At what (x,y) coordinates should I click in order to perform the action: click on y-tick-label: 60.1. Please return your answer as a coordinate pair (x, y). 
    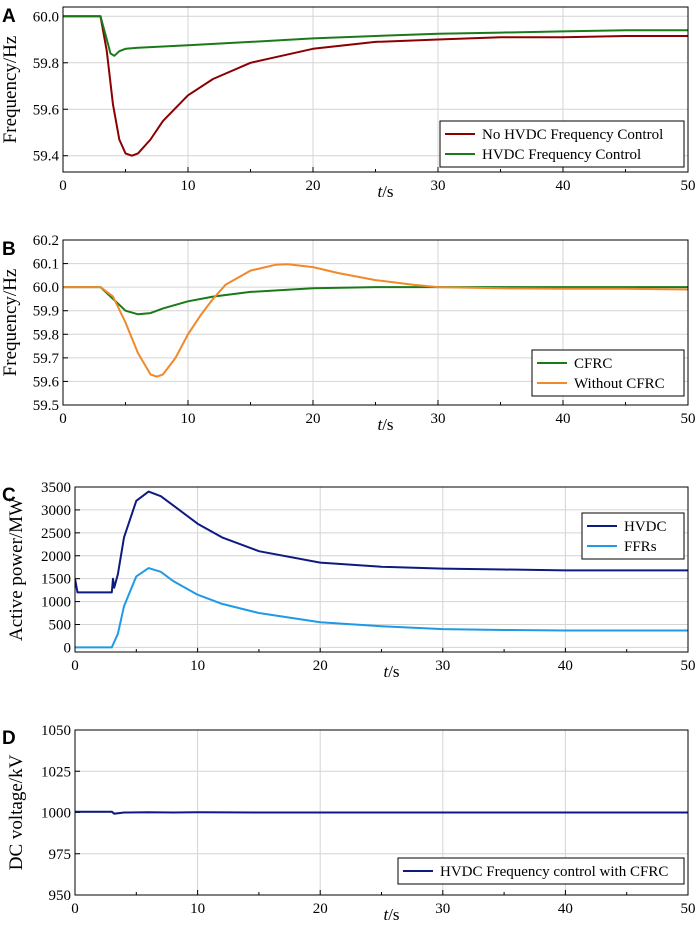
    Looking at the image, I should click on (46, 265).